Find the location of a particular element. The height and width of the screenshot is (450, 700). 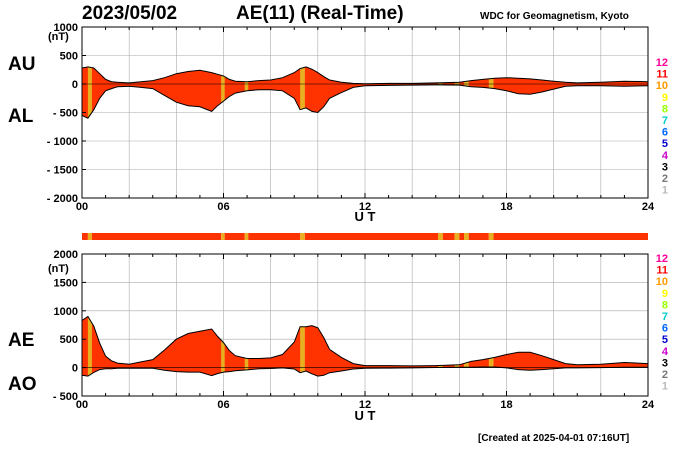

series-line-au is located at coordinates (365, 75).